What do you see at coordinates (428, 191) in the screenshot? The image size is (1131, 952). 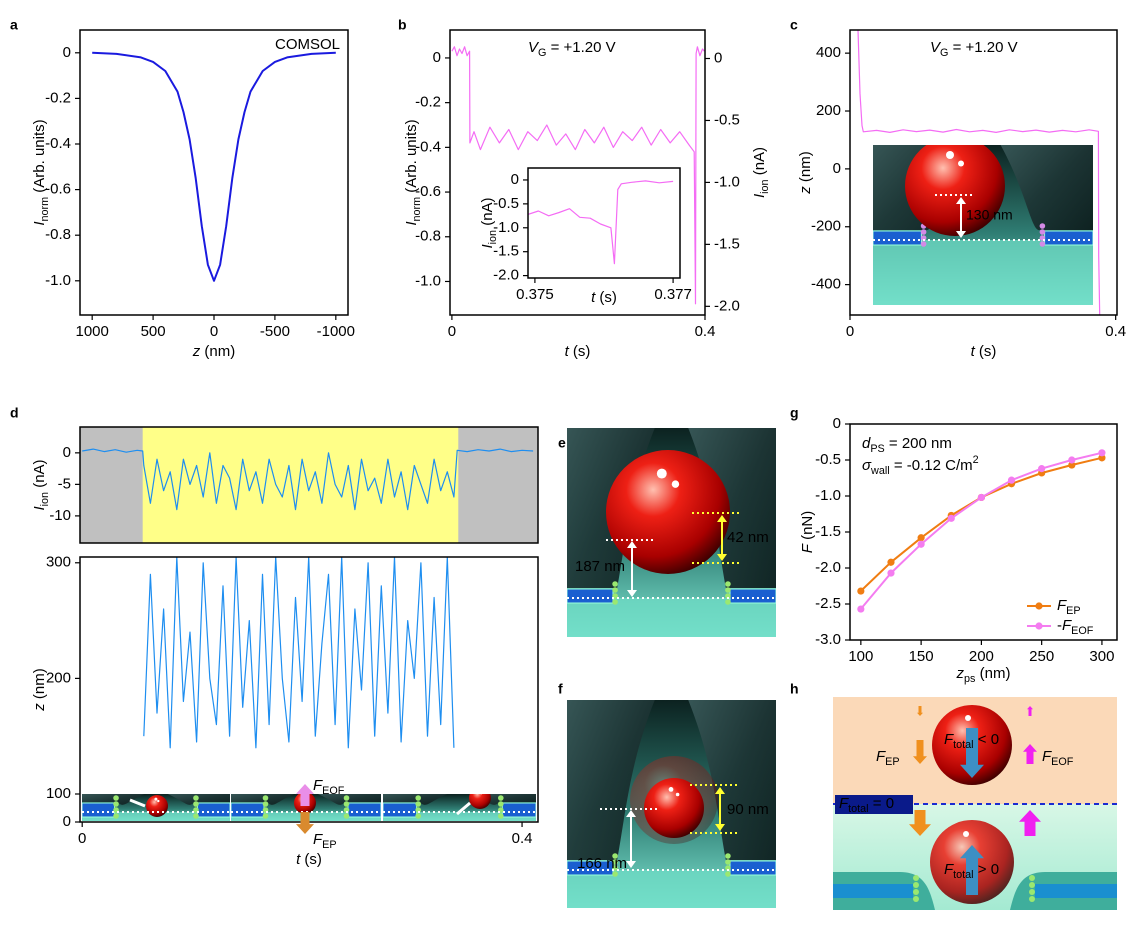 I see `y-tick-label: -0.6` at bounding box center [428, 191].